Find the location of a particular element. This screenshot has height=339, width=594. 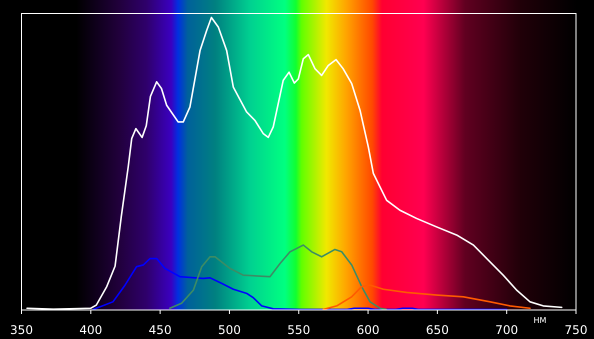

x-axis-title: НМ is located at coordinates (540, 320).